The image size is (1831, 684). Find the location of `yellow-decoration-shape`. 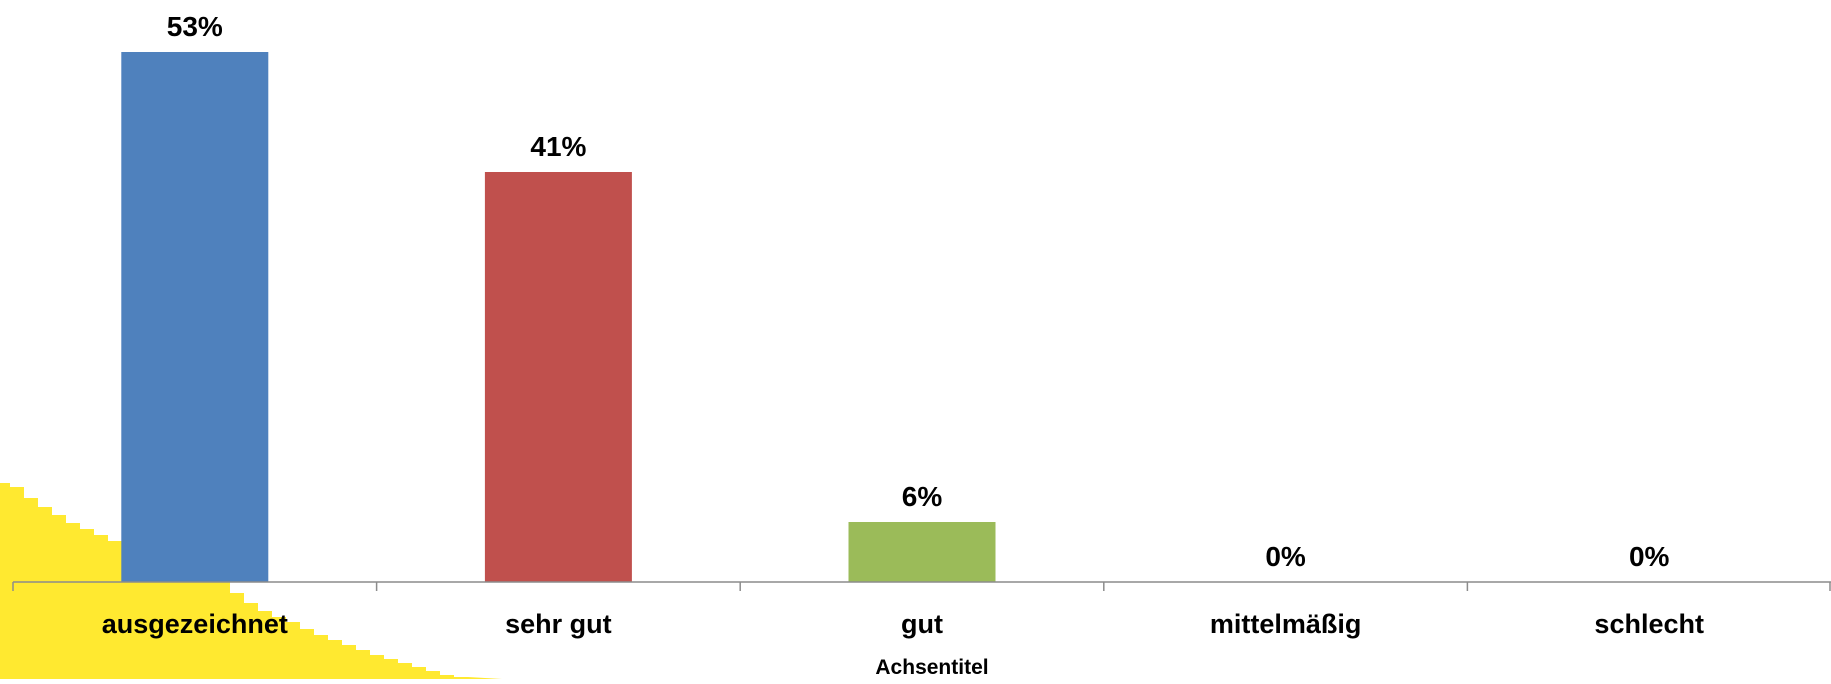

yellow-decoration-shape is located at coordinates (251, 581).